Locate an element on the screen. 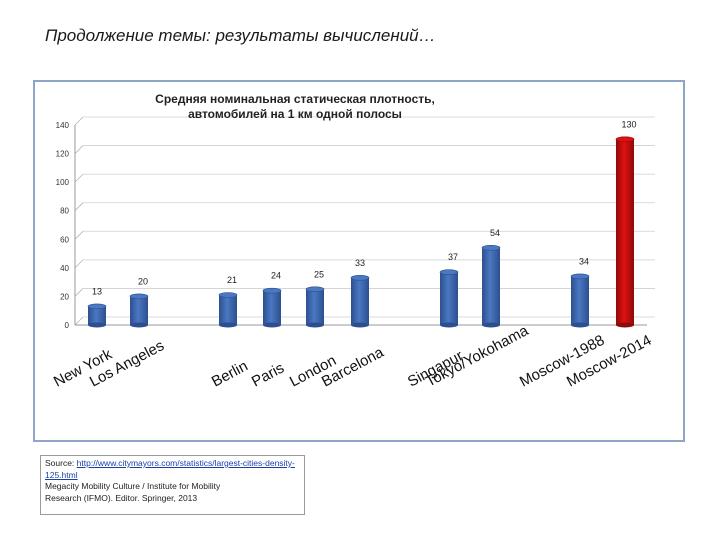  data-label: 54 is located at coordinates (495, 233).